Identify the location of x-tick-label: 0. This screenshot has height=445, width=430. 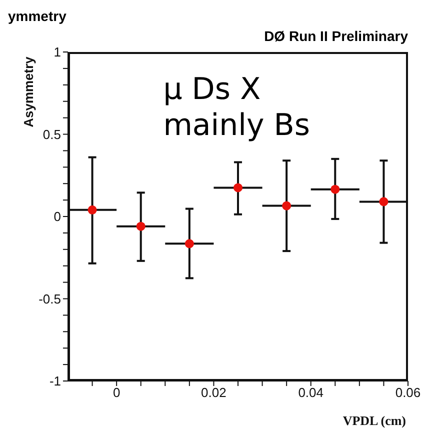
(116, 392).